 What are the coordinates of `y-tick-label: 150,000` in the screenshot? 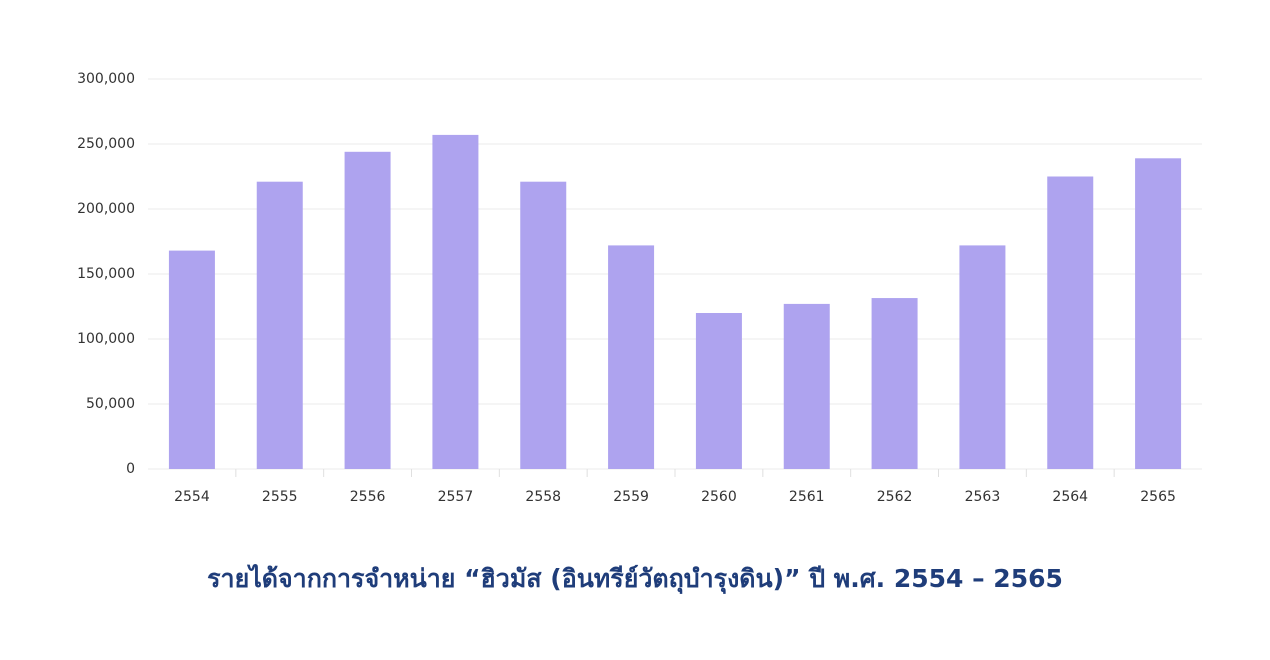 It's located at (106, 274).